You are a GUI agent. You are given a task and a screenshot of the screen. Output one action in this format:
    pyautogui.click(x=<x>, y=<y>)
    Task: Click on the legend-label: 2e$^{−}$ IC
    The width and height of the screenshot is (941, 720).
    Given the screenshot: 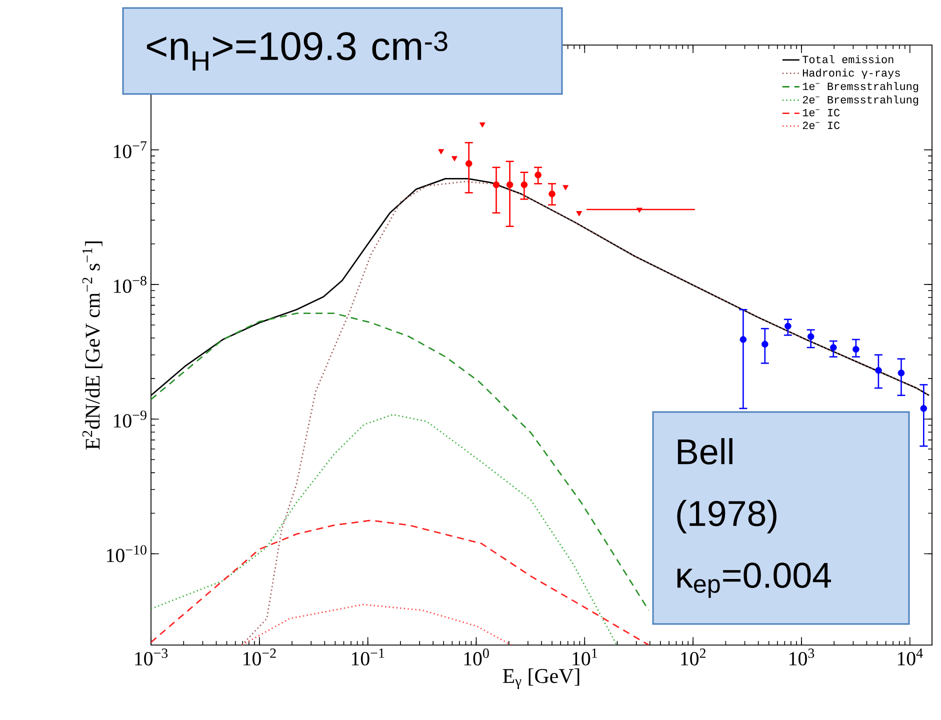 What is the action you would take?
    pyautogui.click(x=821, y=126)
    